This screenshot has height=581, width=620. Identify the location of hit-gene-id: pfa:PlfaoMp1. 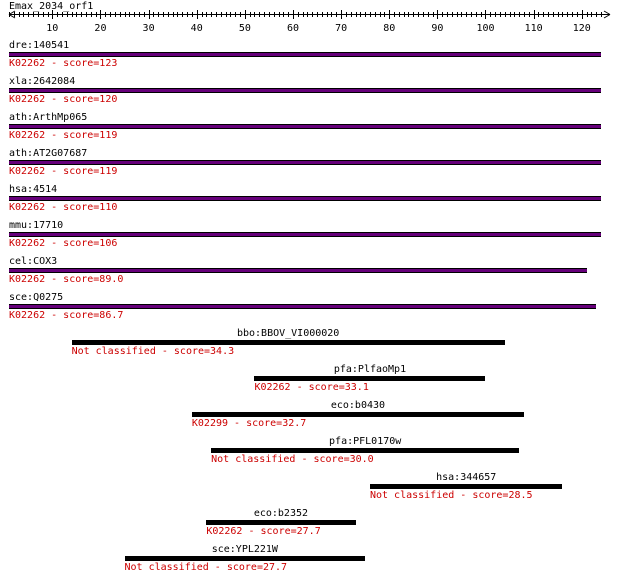
(370, 369).